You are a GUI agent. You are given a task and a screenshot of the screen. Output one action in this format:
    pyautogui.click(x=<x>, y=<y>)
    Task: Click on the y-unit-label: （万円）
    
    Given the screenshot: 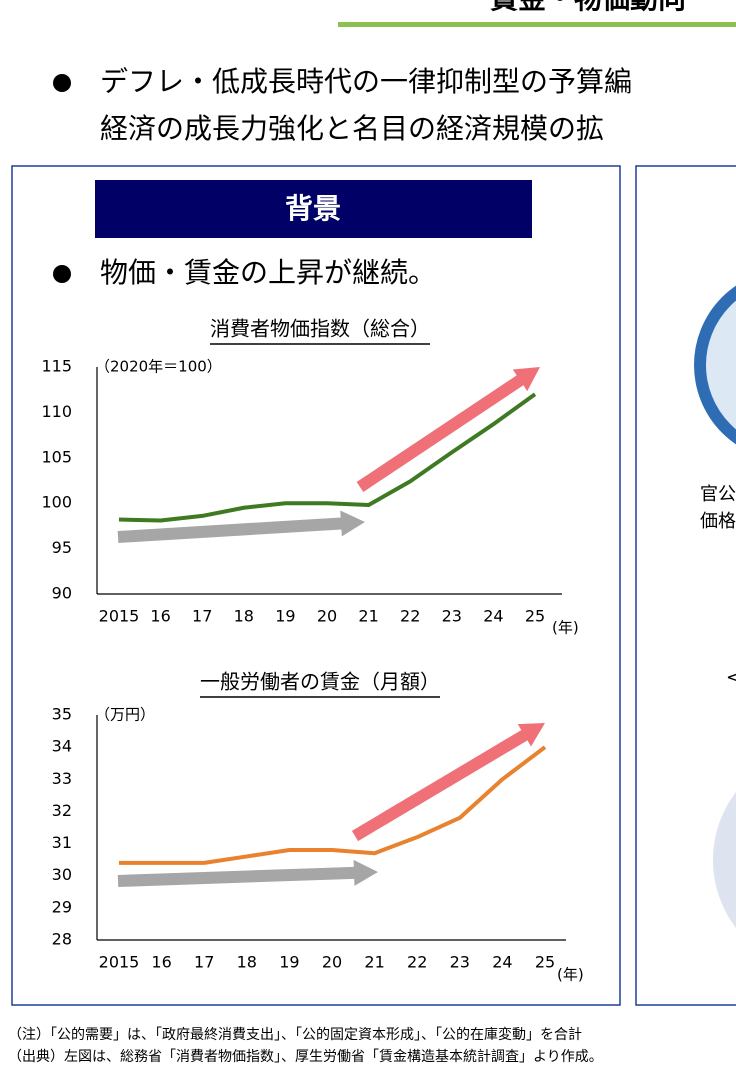 What is the action you would take?
    pyautogui.click(x=125, y=715)
    